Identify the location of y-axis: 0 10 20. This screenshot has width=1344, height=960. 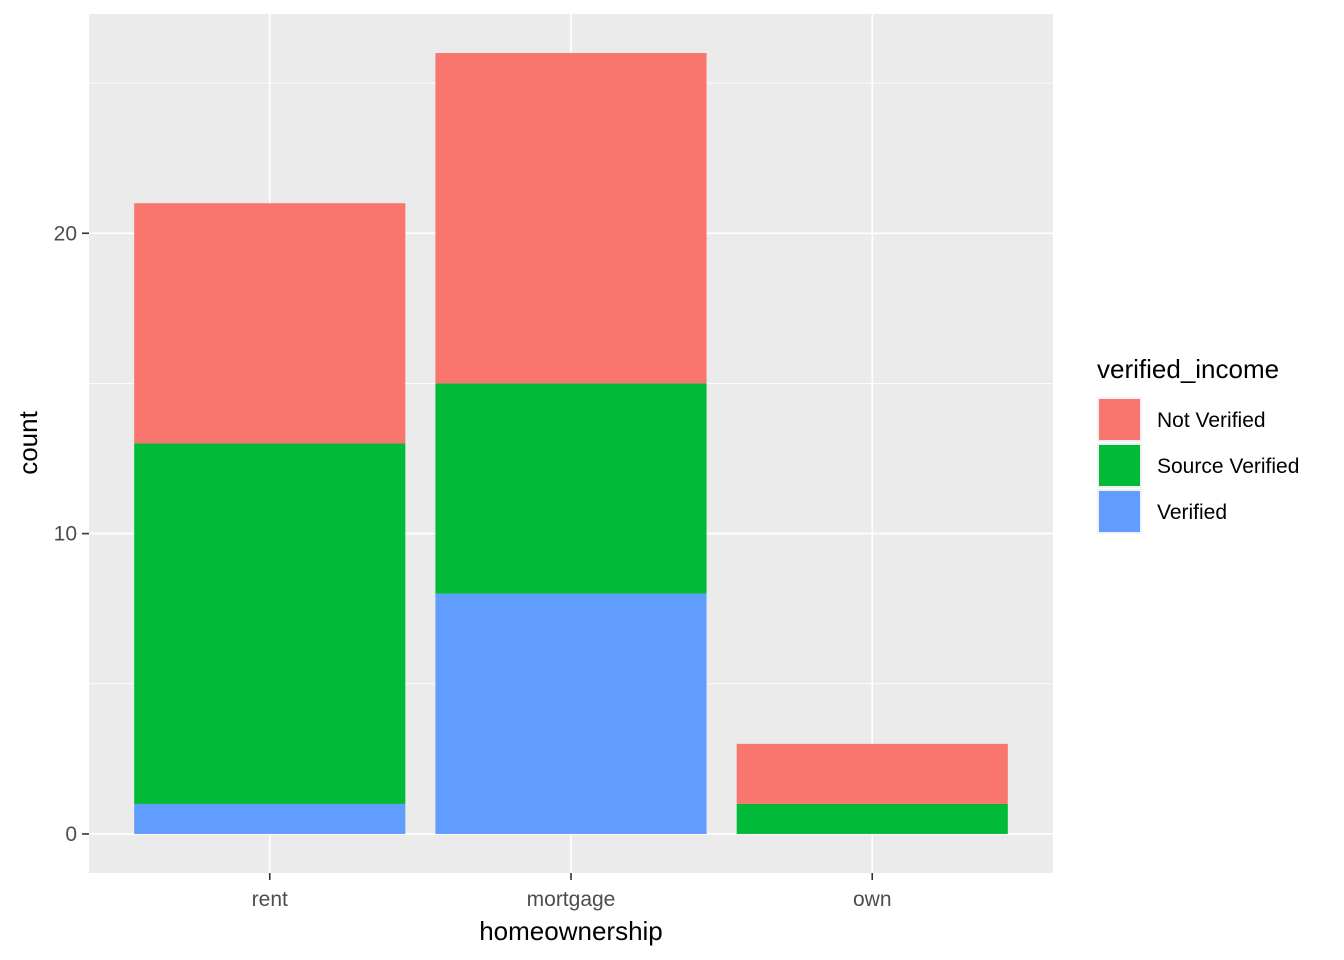
(71, 534).